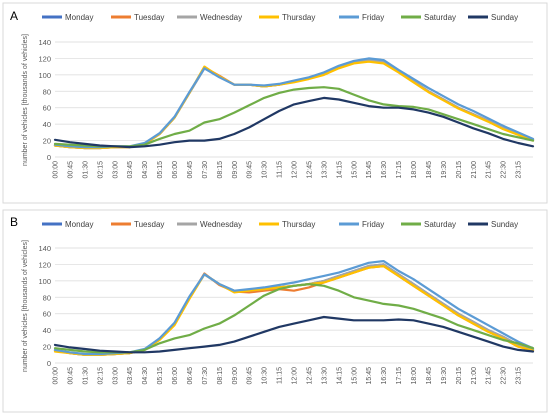 The height and width of the screenshot is (415, 550). I want to click on legend-label: Thursday, so click(298, 17).